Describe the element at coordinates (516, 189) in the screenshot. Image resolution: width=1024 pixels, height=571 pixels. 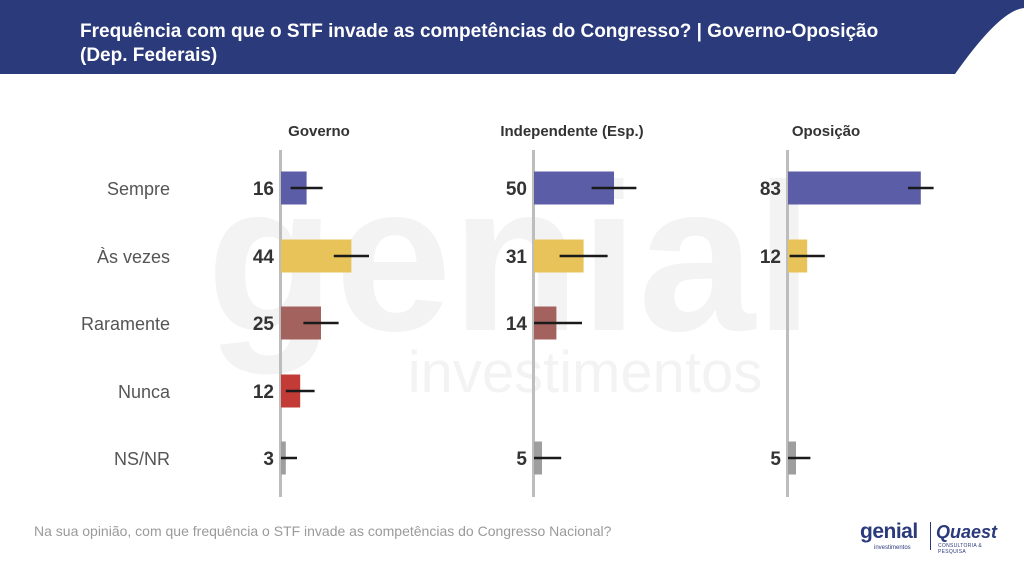
I see `data-label: 50` at that location.